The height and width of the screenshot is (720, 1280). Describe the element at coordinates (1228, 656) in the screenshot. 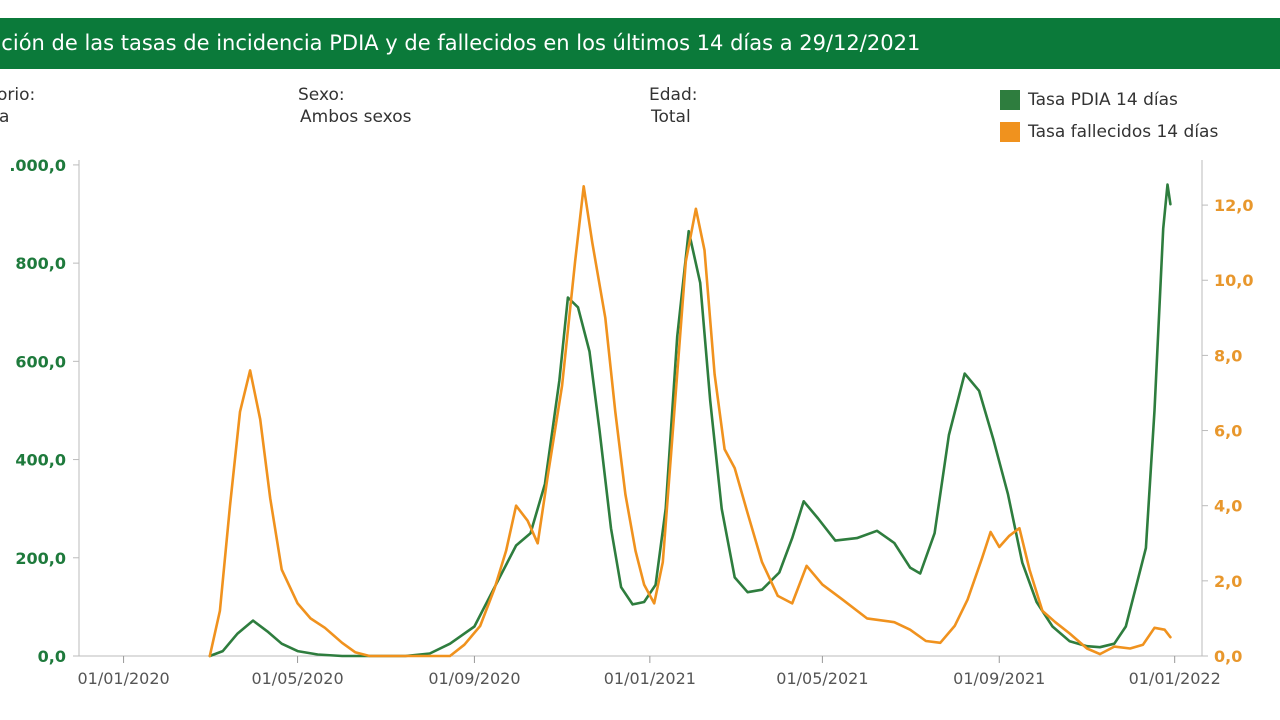

I see `y-right-tick-label: 0,0` at that location.